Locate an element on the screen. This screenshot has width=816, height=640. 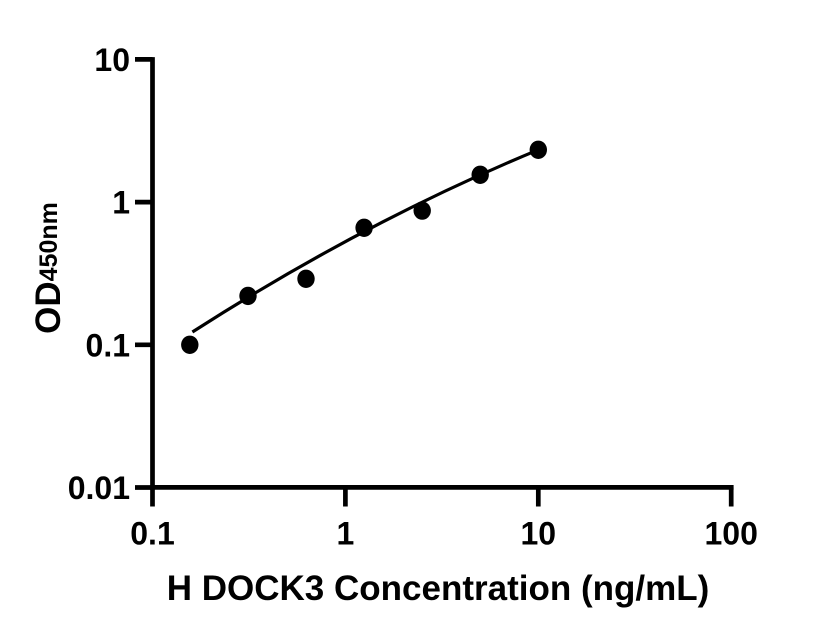
y-tick-label: 0.01 is located at coordinates (99, 488).